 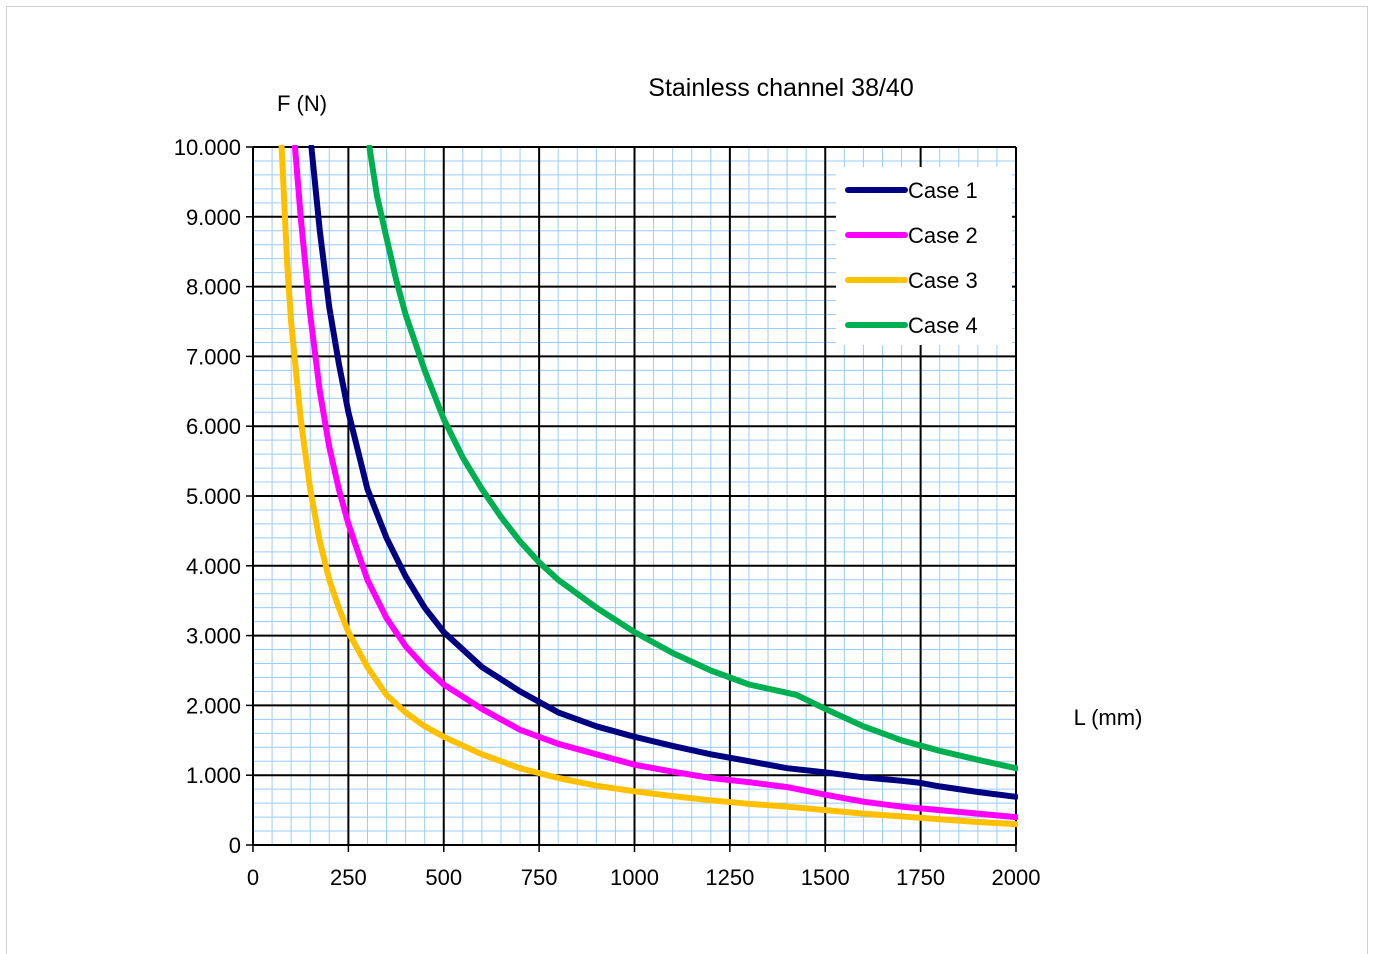 I want to click on x-tick-label: 1000, so click(x=634, y=877).